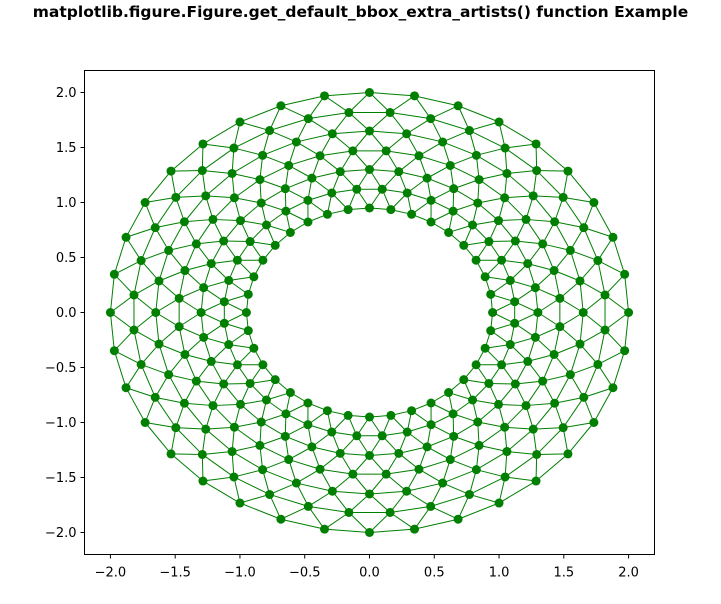 The width and height of the screenshot is (721, 604). I want to click on x-tick-label: −1.5, so click(175, 573).